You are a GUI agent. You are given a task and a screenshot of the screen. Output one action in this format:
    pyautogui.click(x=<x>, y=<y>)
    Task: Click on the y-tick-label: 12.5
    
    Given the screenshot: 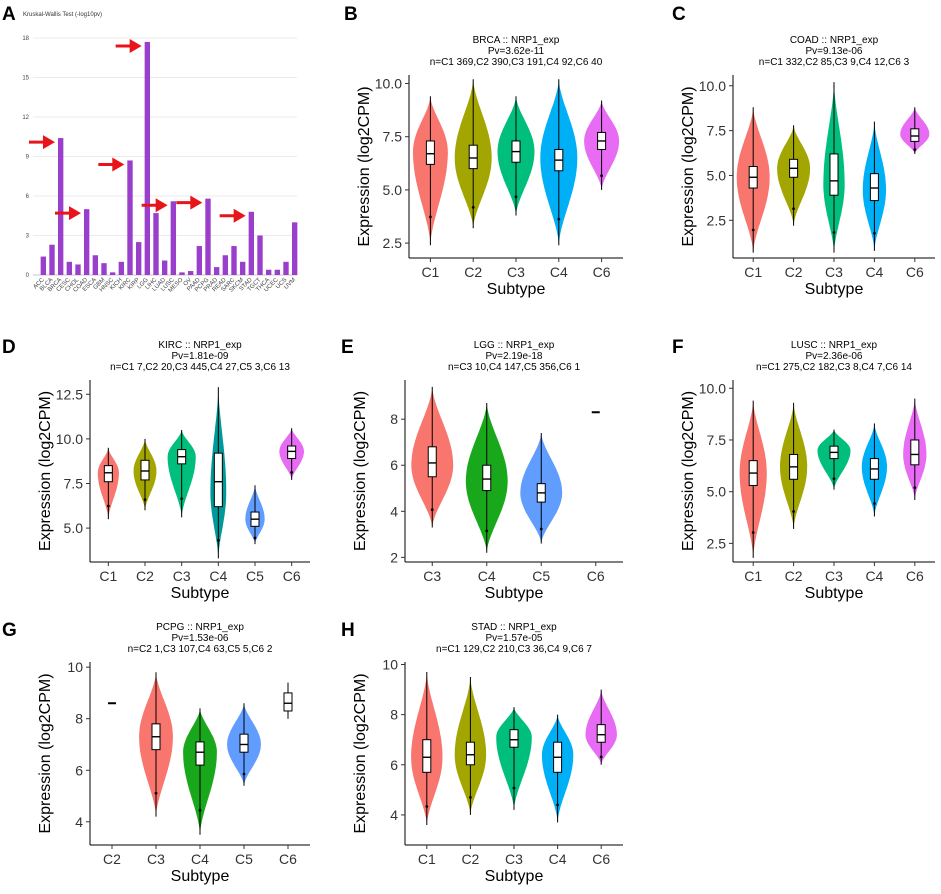 What is the action you would take?
    pyautogui.click(x=69, y=394)
    